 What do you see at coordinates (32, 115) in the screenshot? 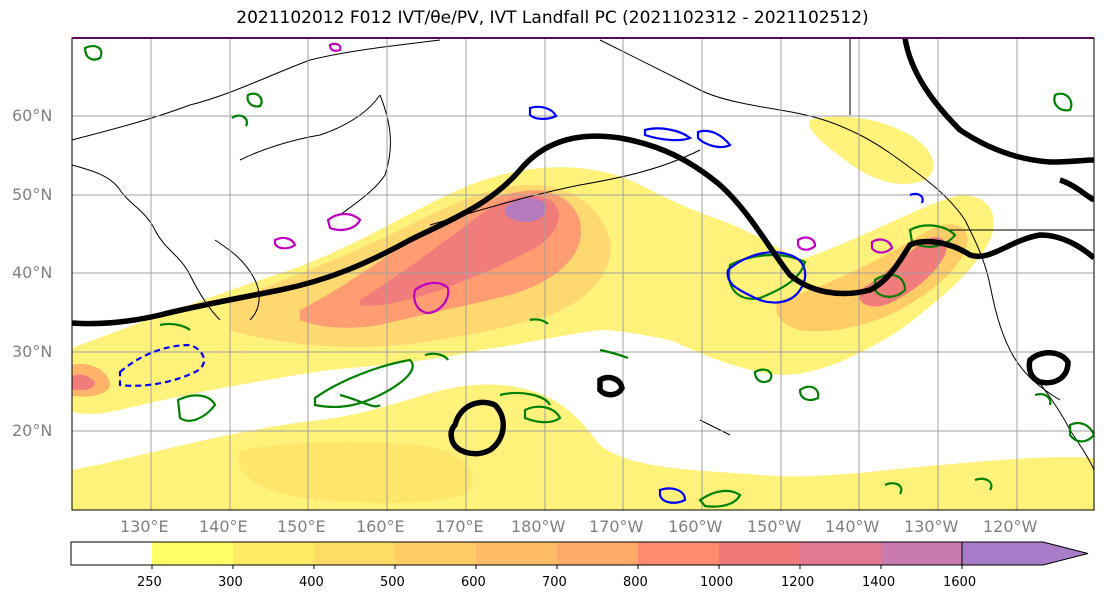
I see `lat-label: 60°N` at bounding box center [32, 115].